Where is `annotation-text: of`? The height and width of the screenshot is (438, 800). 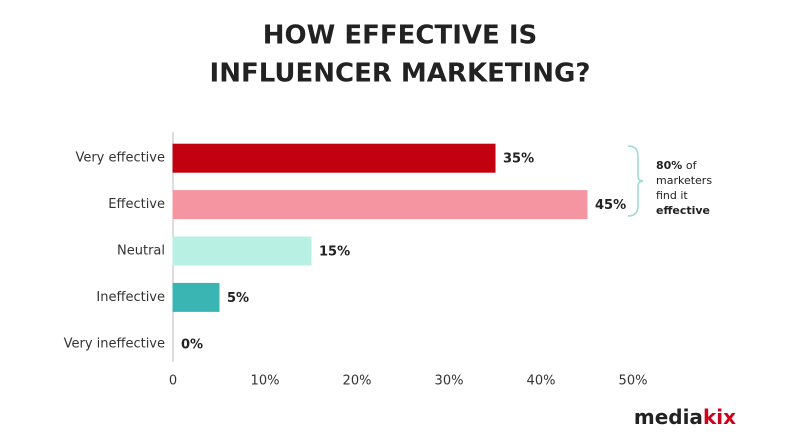 annotation-text: of is located at coordinates (689, 165).